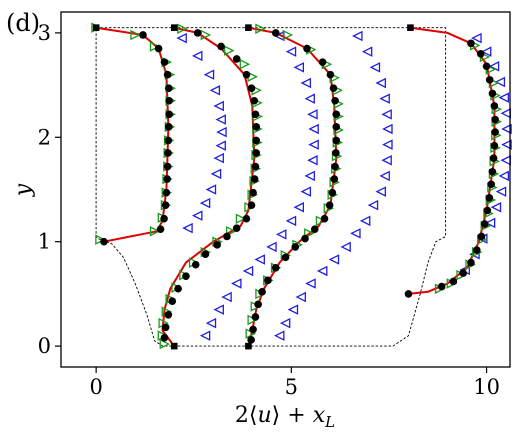 The height and width of the screenshot is (441, 521). I want to click on y-tick-label: 3, so click(44, 33).